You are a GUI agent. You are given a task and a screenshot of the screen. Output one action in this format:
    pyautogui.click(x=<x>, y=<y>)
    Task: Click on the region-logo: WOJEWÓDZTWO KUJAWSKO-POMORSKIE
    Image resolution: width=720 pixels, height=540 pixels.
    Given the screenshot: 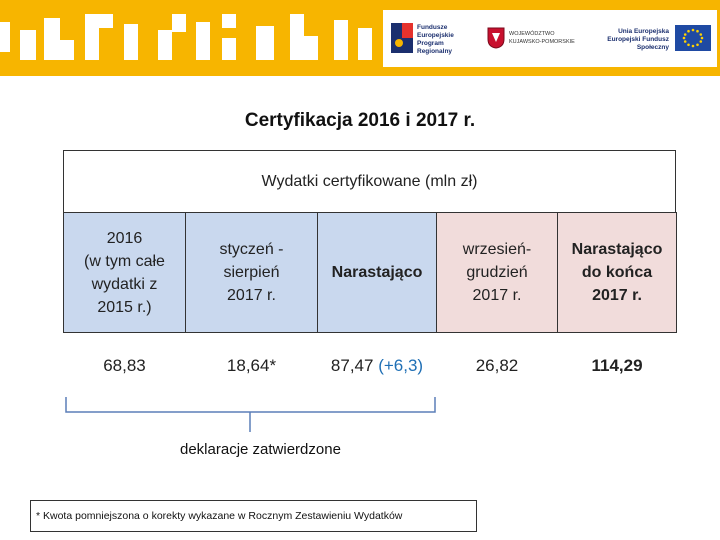 What is the action you would take?
    pyautogui.click(x=532, y=38)
    